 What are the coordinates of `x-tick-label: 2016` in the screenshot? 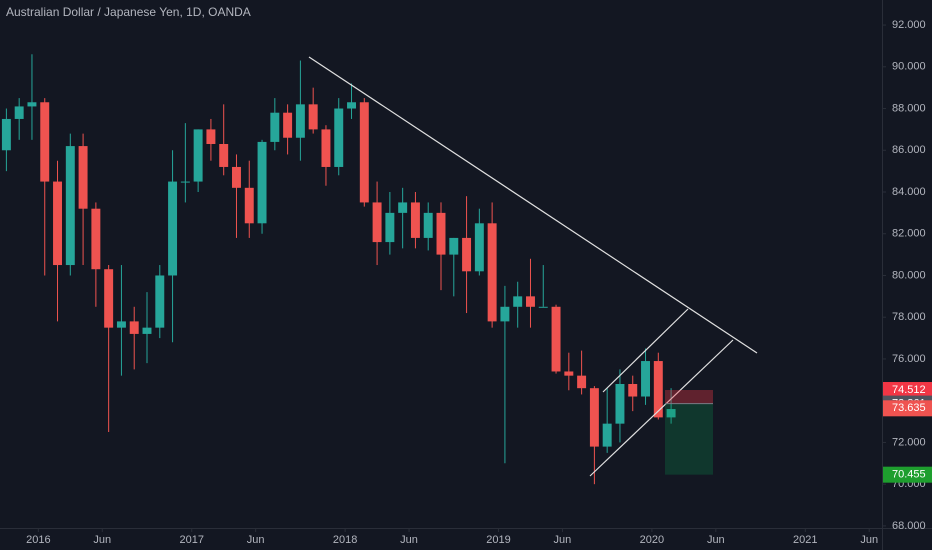 It's located at (38, 540).